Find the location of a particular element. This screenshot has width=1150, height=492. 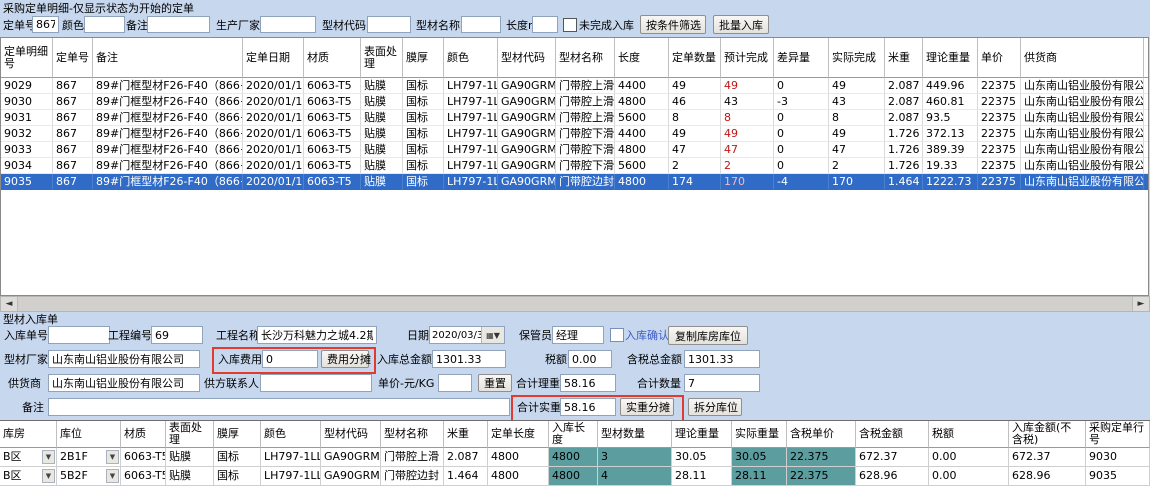

main-column-header: 型材名称 is located at coordinates (585, 58).